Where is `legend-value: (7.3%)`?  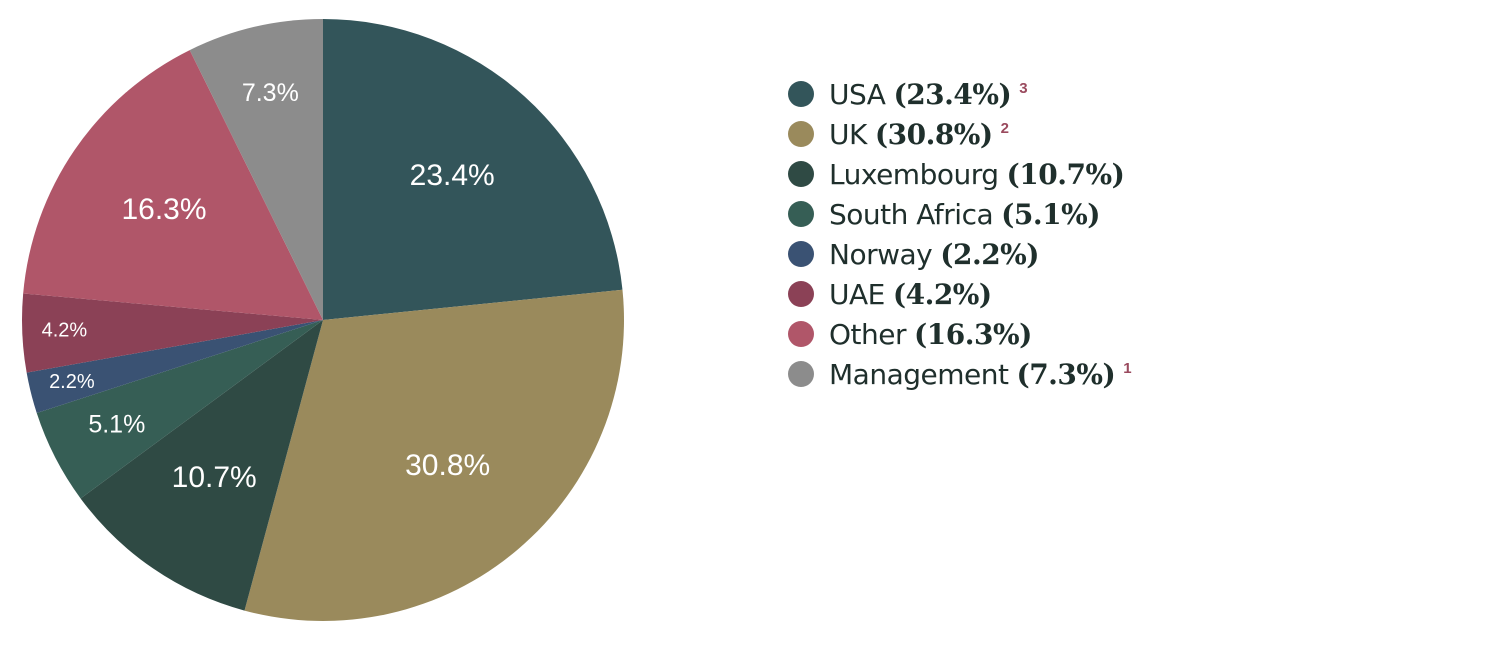
legend-value: (7.3%) is located at coordinates (1066, 374).